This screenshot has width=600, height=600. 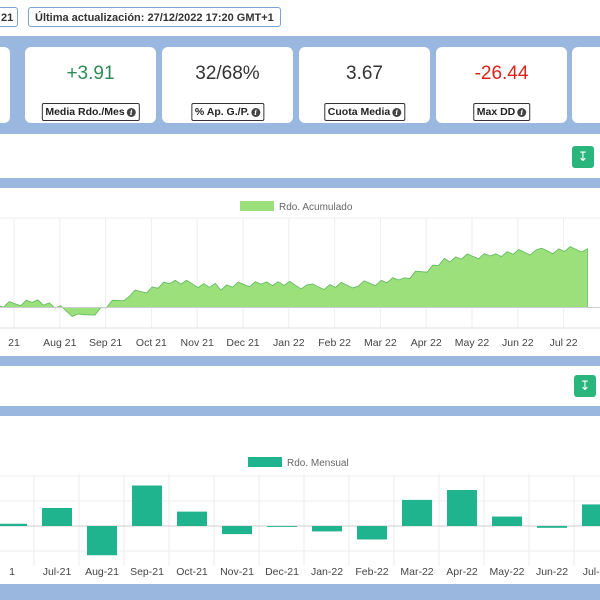 I want to click on x-tick-label: Jul-22, so click(x=591, y=572).